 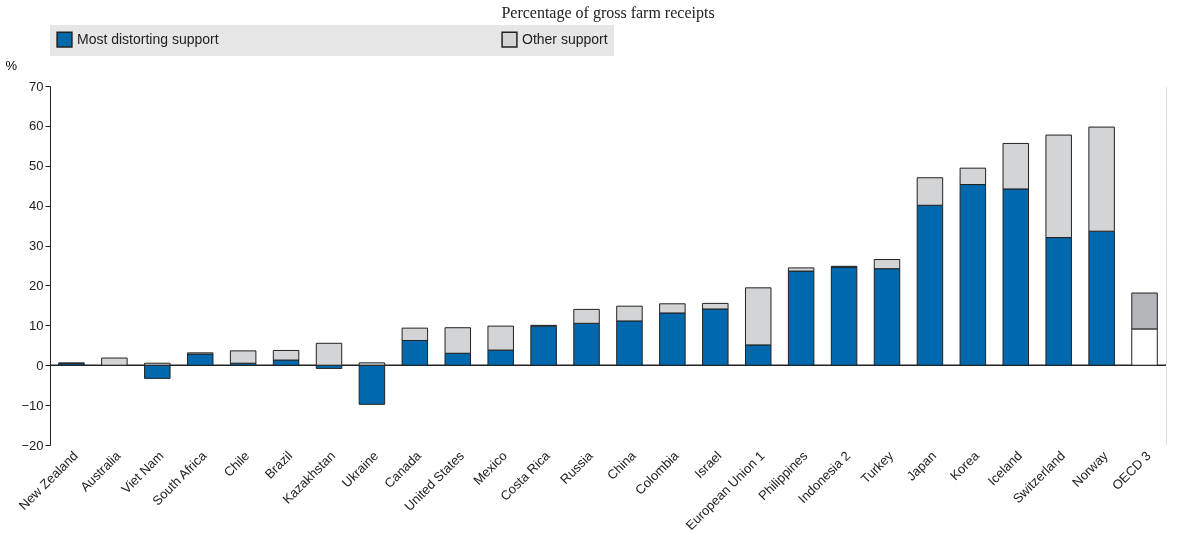 I want to click on legend-label: Other support, so click(x=565, y=38).